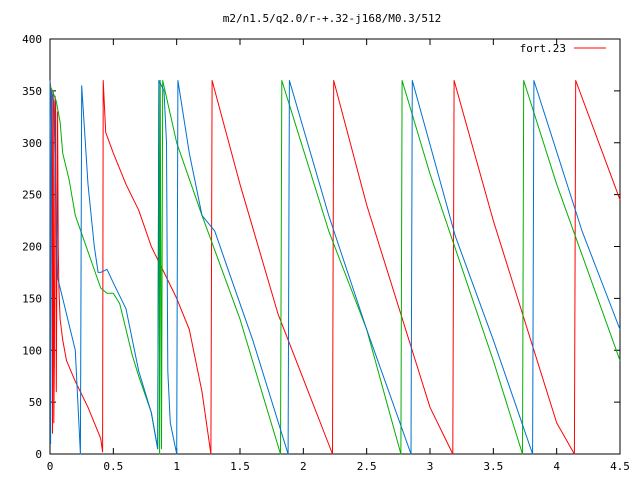 This screenshot has height=480, width=640. What do you see at coordinates (32, 195) in the screenshot?
I see `y-tick-label: 250` at bounding box center [32, 195].